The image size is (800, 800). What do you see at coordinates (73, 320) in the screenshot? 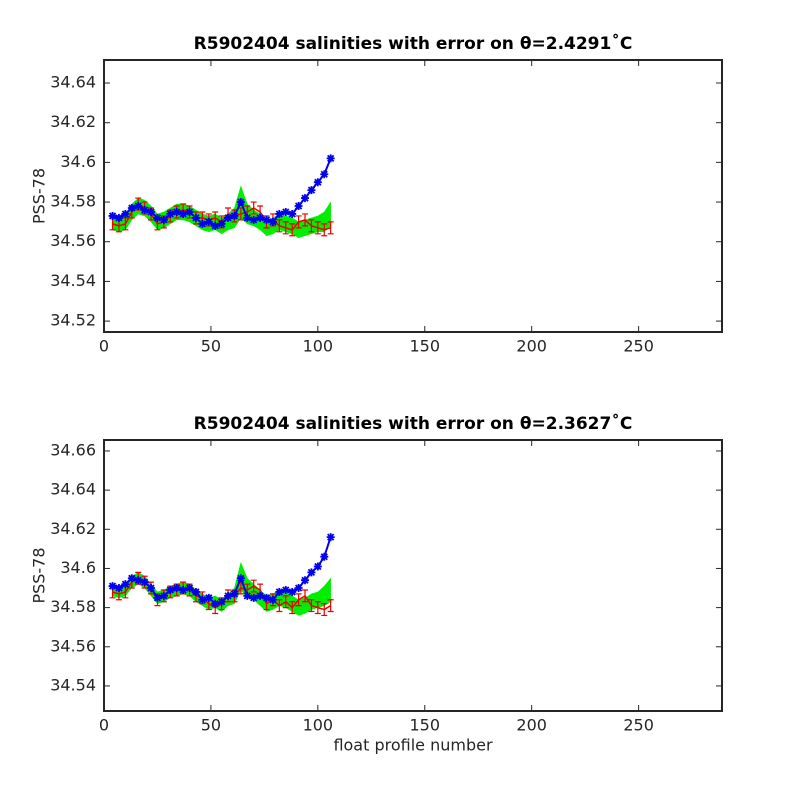
I see `y-tick-label: 34.52` at bounding box center [73, 320].